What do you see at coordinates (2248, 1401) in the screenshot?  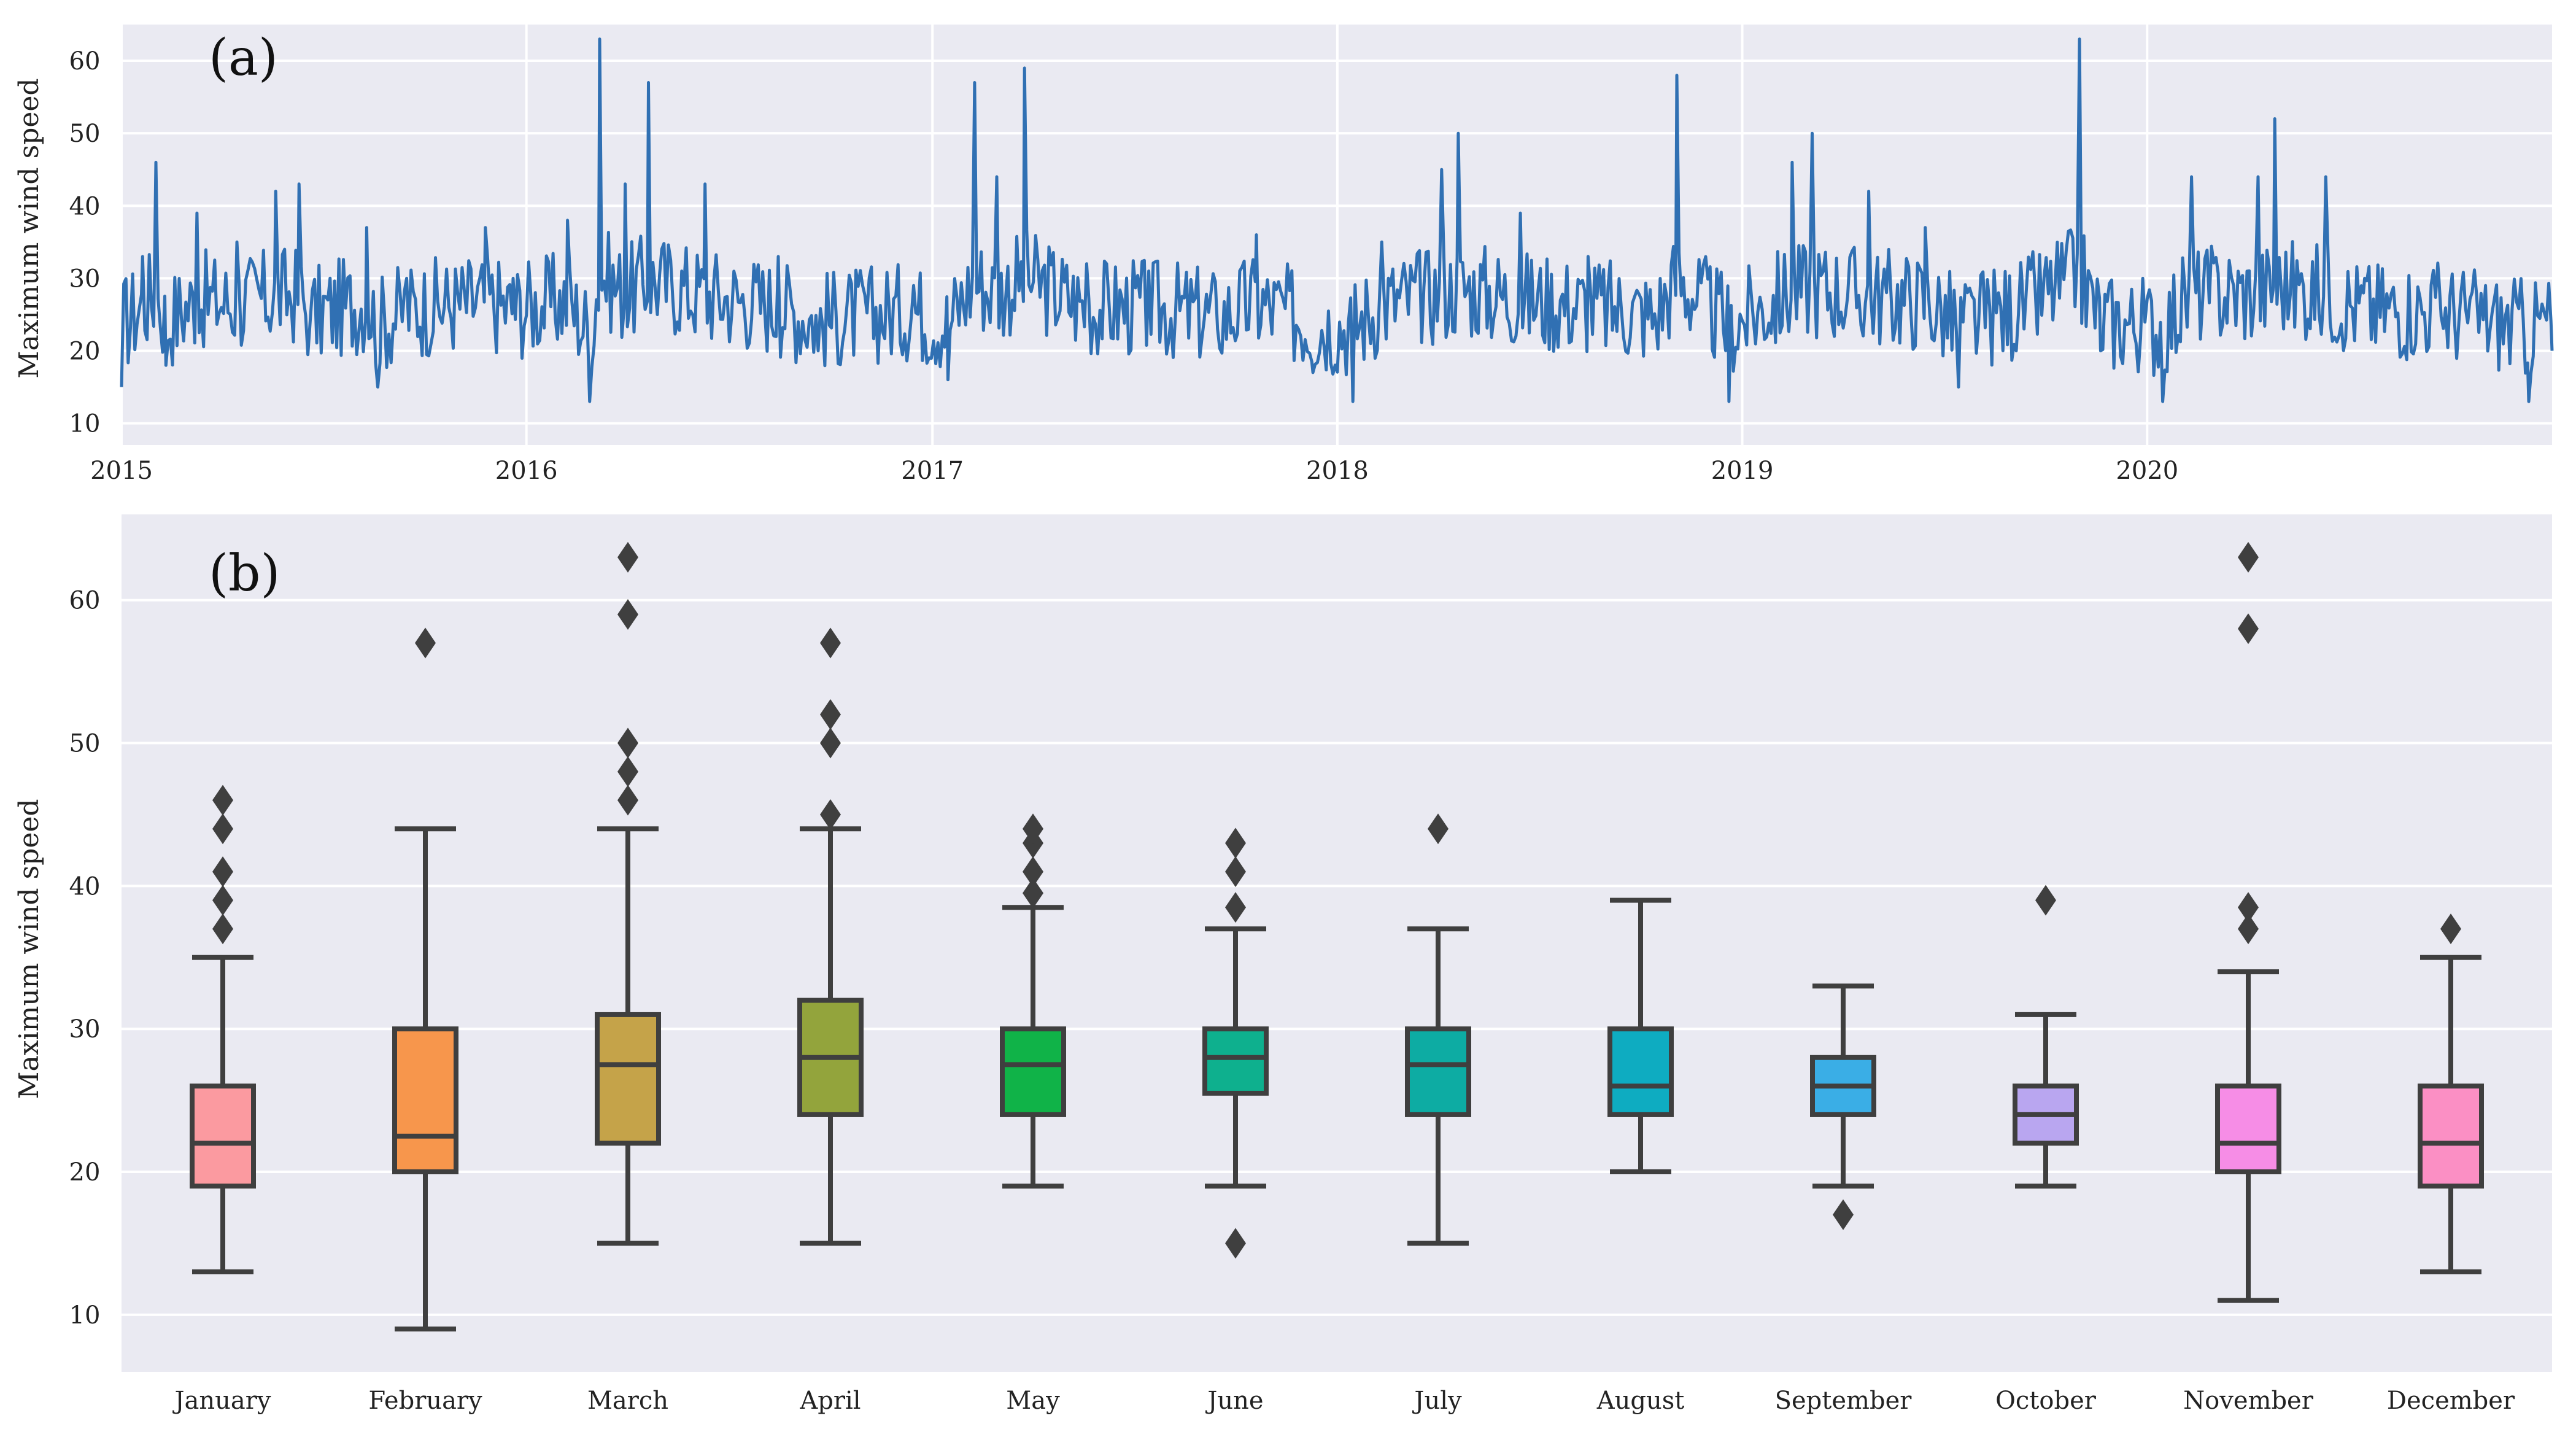 I see `panel-b-x-tick-label: November` at bounding box center [2248, 1401].